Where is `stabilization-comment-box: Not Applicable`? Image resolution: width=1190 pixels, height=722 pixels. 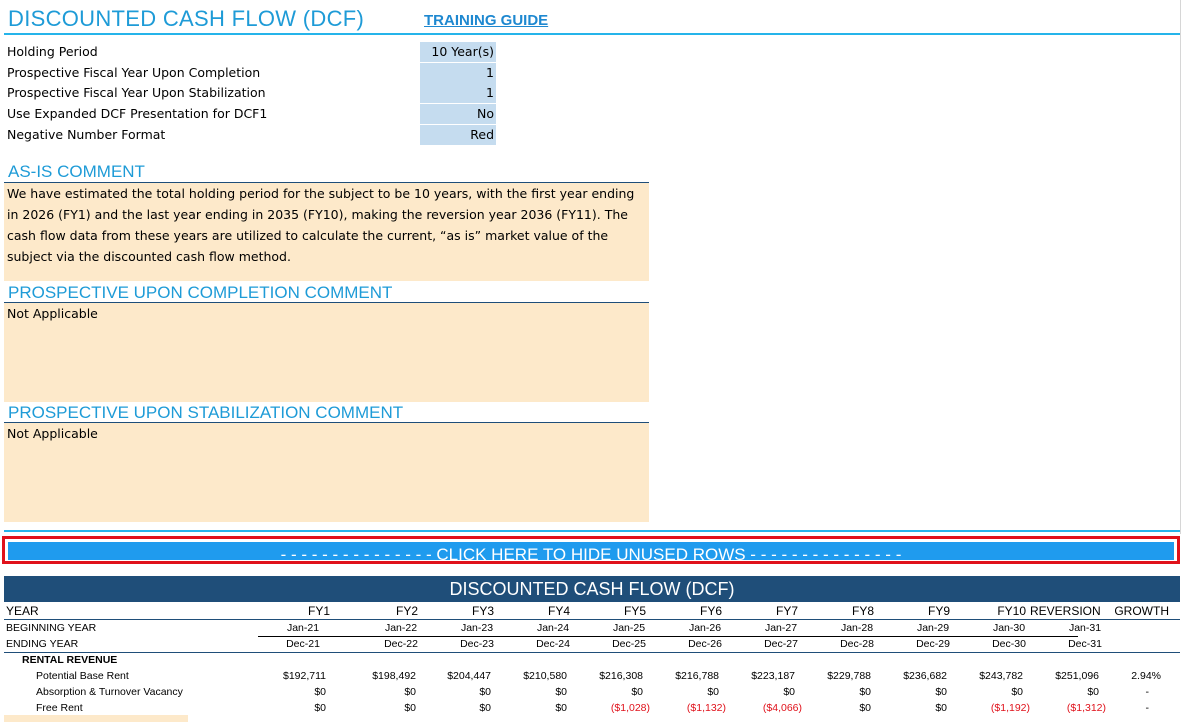
stabilization-comment-box: Not Applicable is located at coordinates (326, 472).